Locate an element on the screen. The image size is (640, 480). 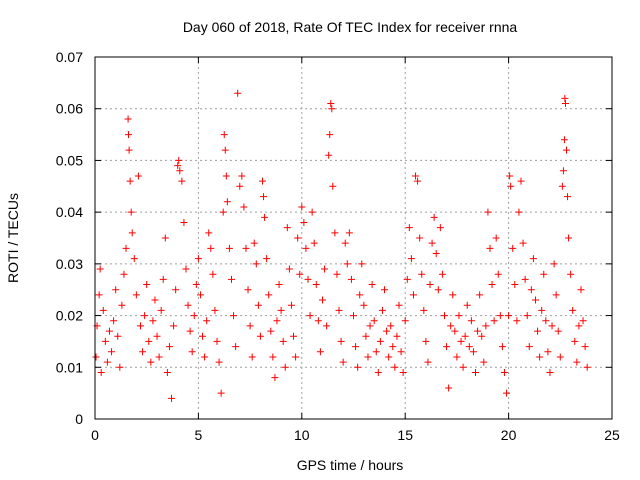
x-tick-label: 10 is located at coordinates (302, 435).